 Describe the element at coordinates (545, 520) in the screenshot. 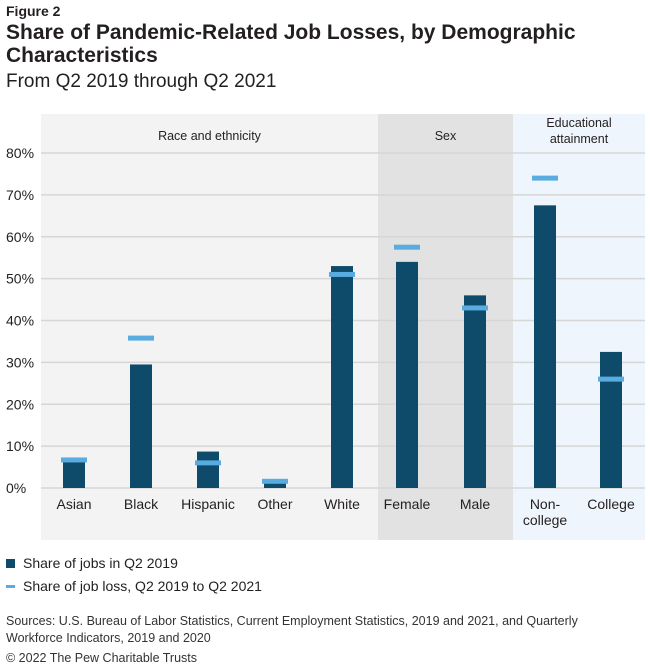

I see `x-tick-label: college` at that location.